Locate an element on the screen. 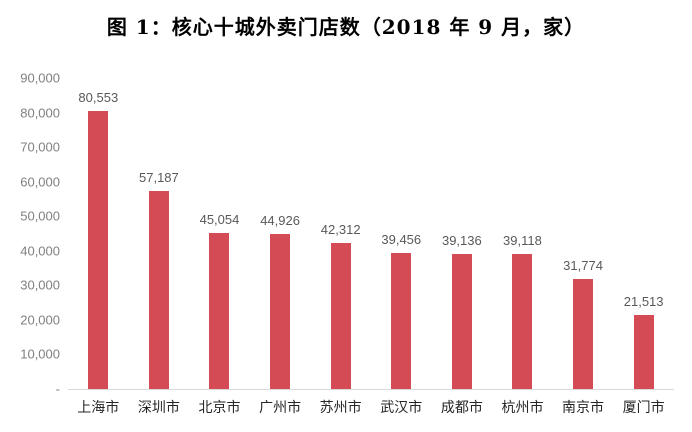 The height and width of the screenshot is (432, 692). bar-value-label: 57,187 is located at coordinates (159, 177).